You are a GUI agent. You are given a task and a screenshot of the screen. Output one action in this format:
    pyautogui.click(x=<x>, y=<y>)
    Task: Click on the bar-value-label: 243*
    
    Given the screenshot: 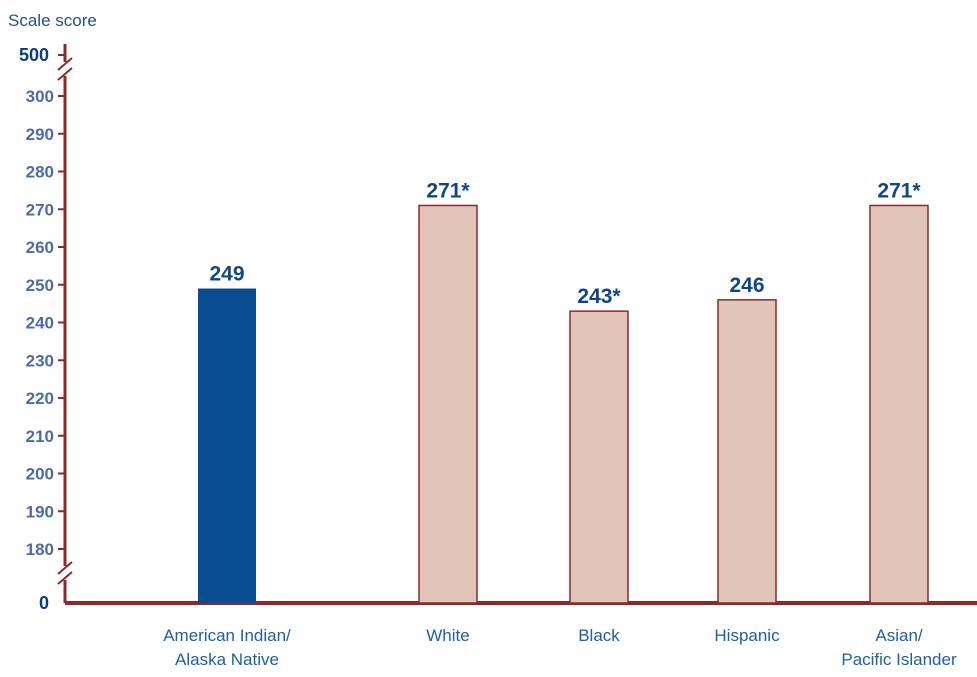 What is the action you would take?
    pyautogui.click(x=599, y=296)
    